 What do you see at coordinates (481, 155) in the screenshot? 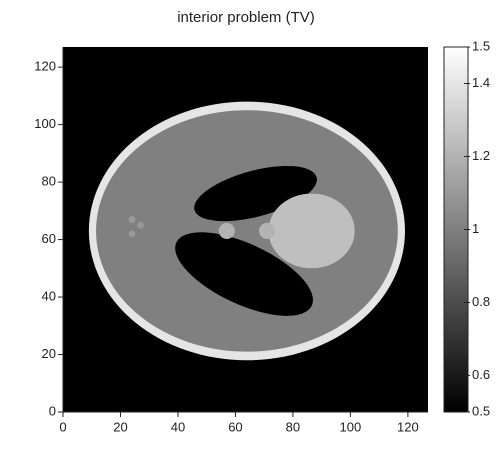
I see `colorbar-tick-label: 1.2` at bounding box center [481, 155].